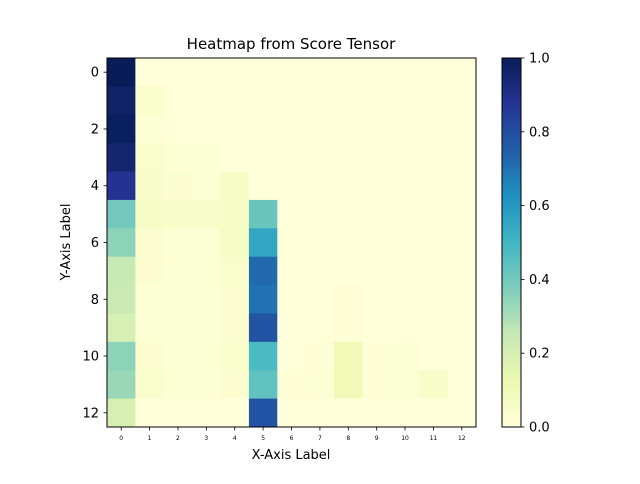 The image size is (640, 484). I want to click on x-tick-label: 2, so click(178, 438).